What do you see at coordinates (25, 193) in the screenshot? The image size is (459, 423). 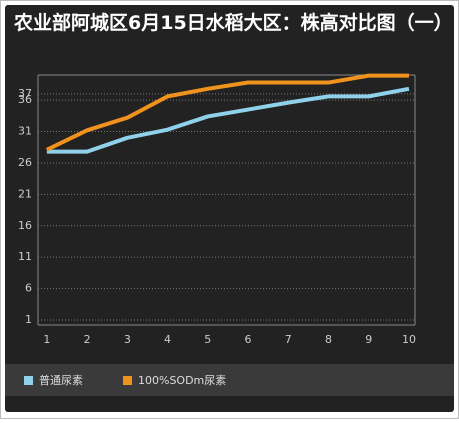 I see `y-tick-label: 21` at bounding box center [25, 193].